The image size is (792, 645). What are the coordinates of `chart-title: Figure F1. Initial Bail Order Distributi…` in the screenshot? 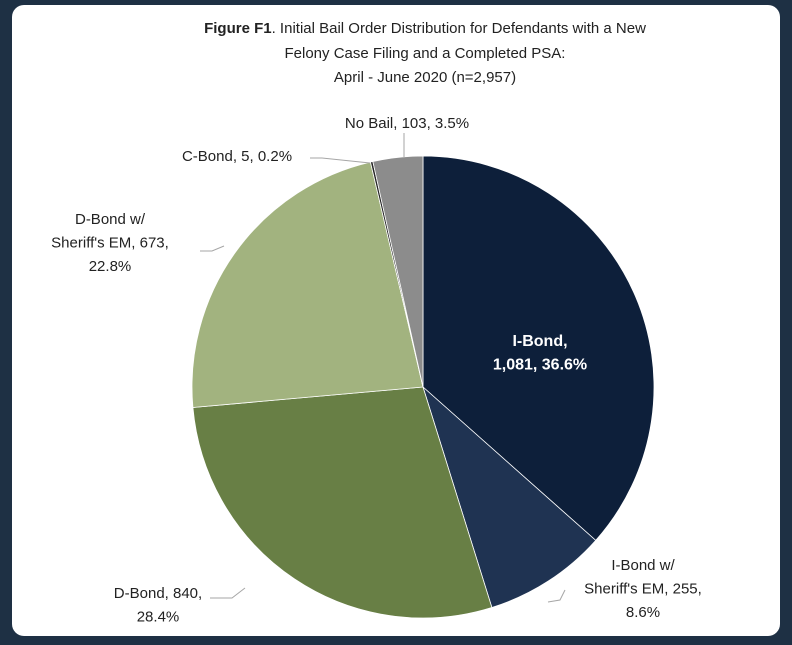 It's located at (425, 28).